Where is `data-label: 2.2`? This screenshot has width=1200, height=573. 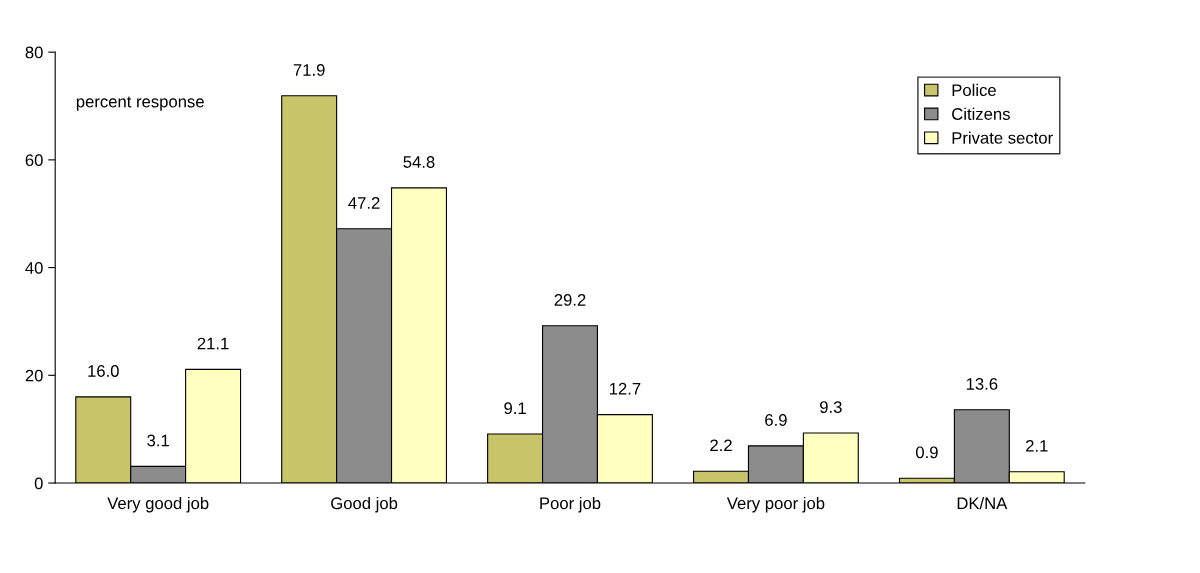
data-label: 2.2 is located at coordinates (721, 445).